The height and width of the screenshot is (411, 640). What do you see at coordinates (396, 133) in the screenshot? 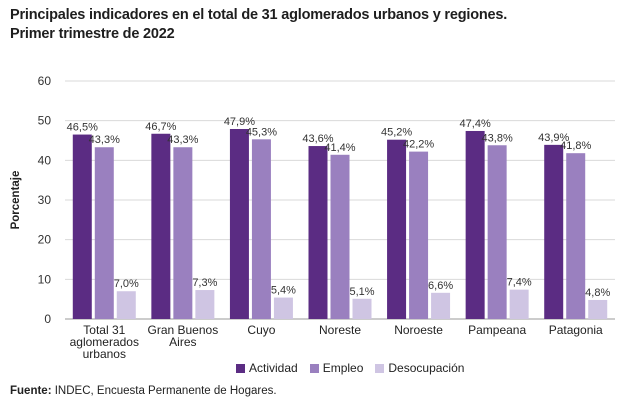
I see `data-label: 45,2%` at bounding box center [396, 133].